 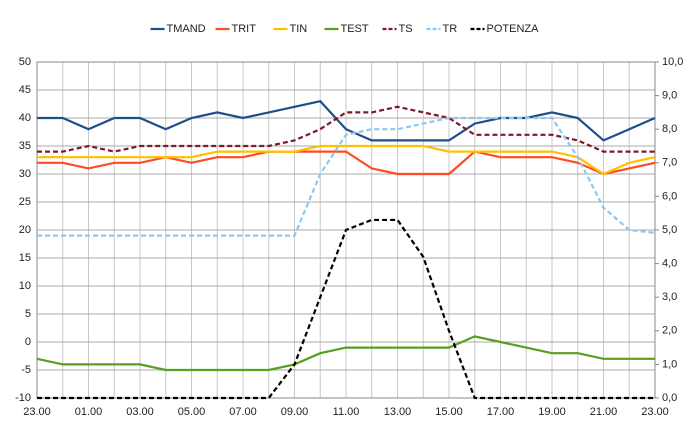 I want to click on y2-tick-label: 4,0, so click(x=669, y=264).